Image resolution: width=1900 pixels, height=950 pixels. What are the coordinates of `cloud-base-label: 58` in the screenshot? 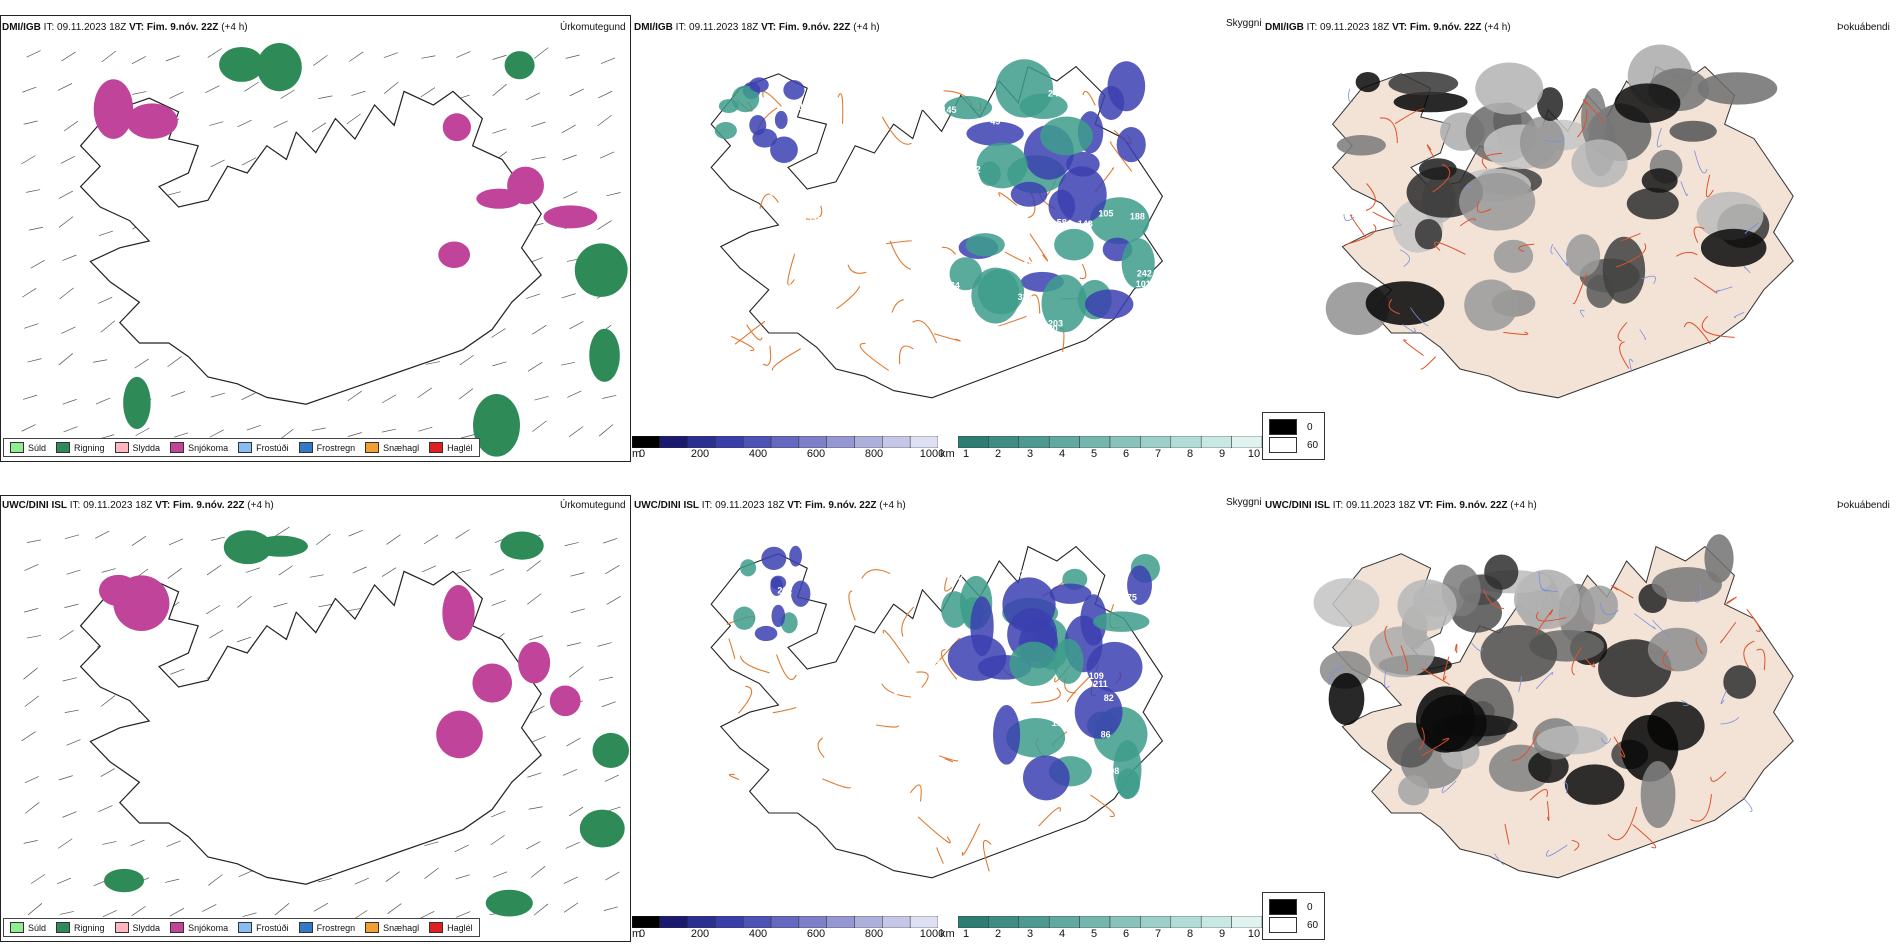 It's located at (1062, 222).